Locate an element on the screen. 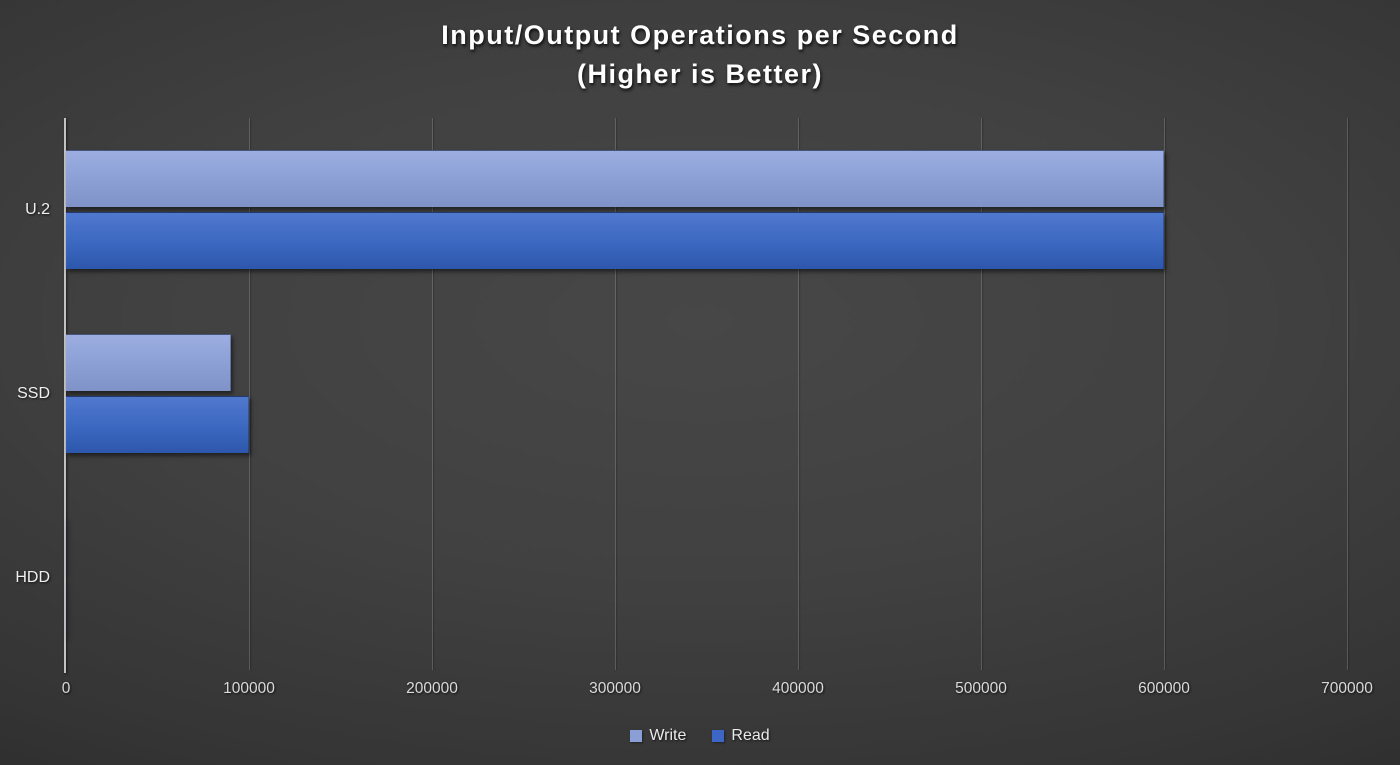  legend-label-write: Write is located at coordinates (668, 735).